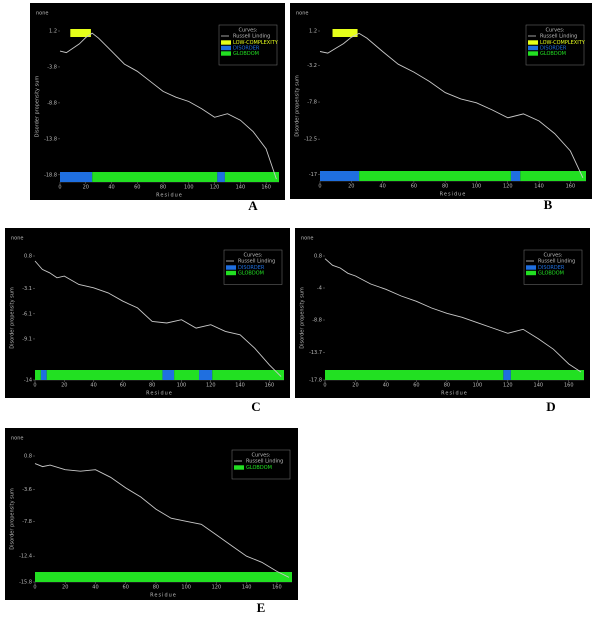 The height and width of the screenshot is (622, 594). I want to click on y-tick-label: -17, so click(313, 175).